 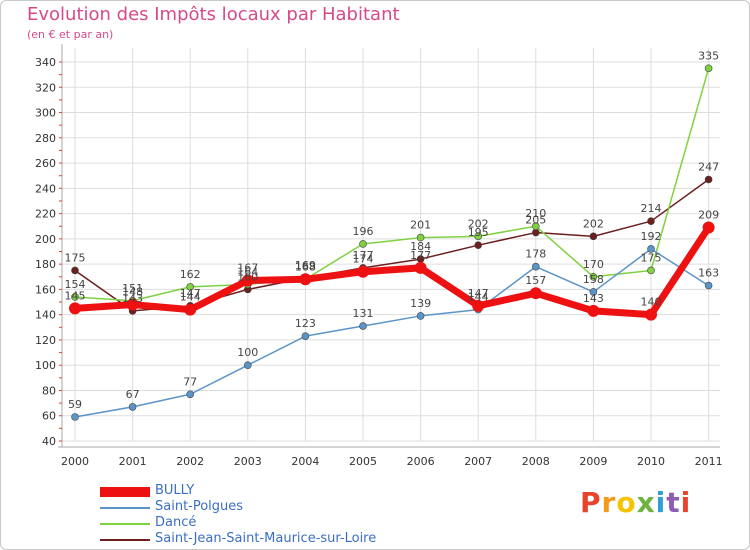 What do you see at coordinates (75, 284) in the screenshot?
I see `data-label: 154` at bounding box center [75, 284].